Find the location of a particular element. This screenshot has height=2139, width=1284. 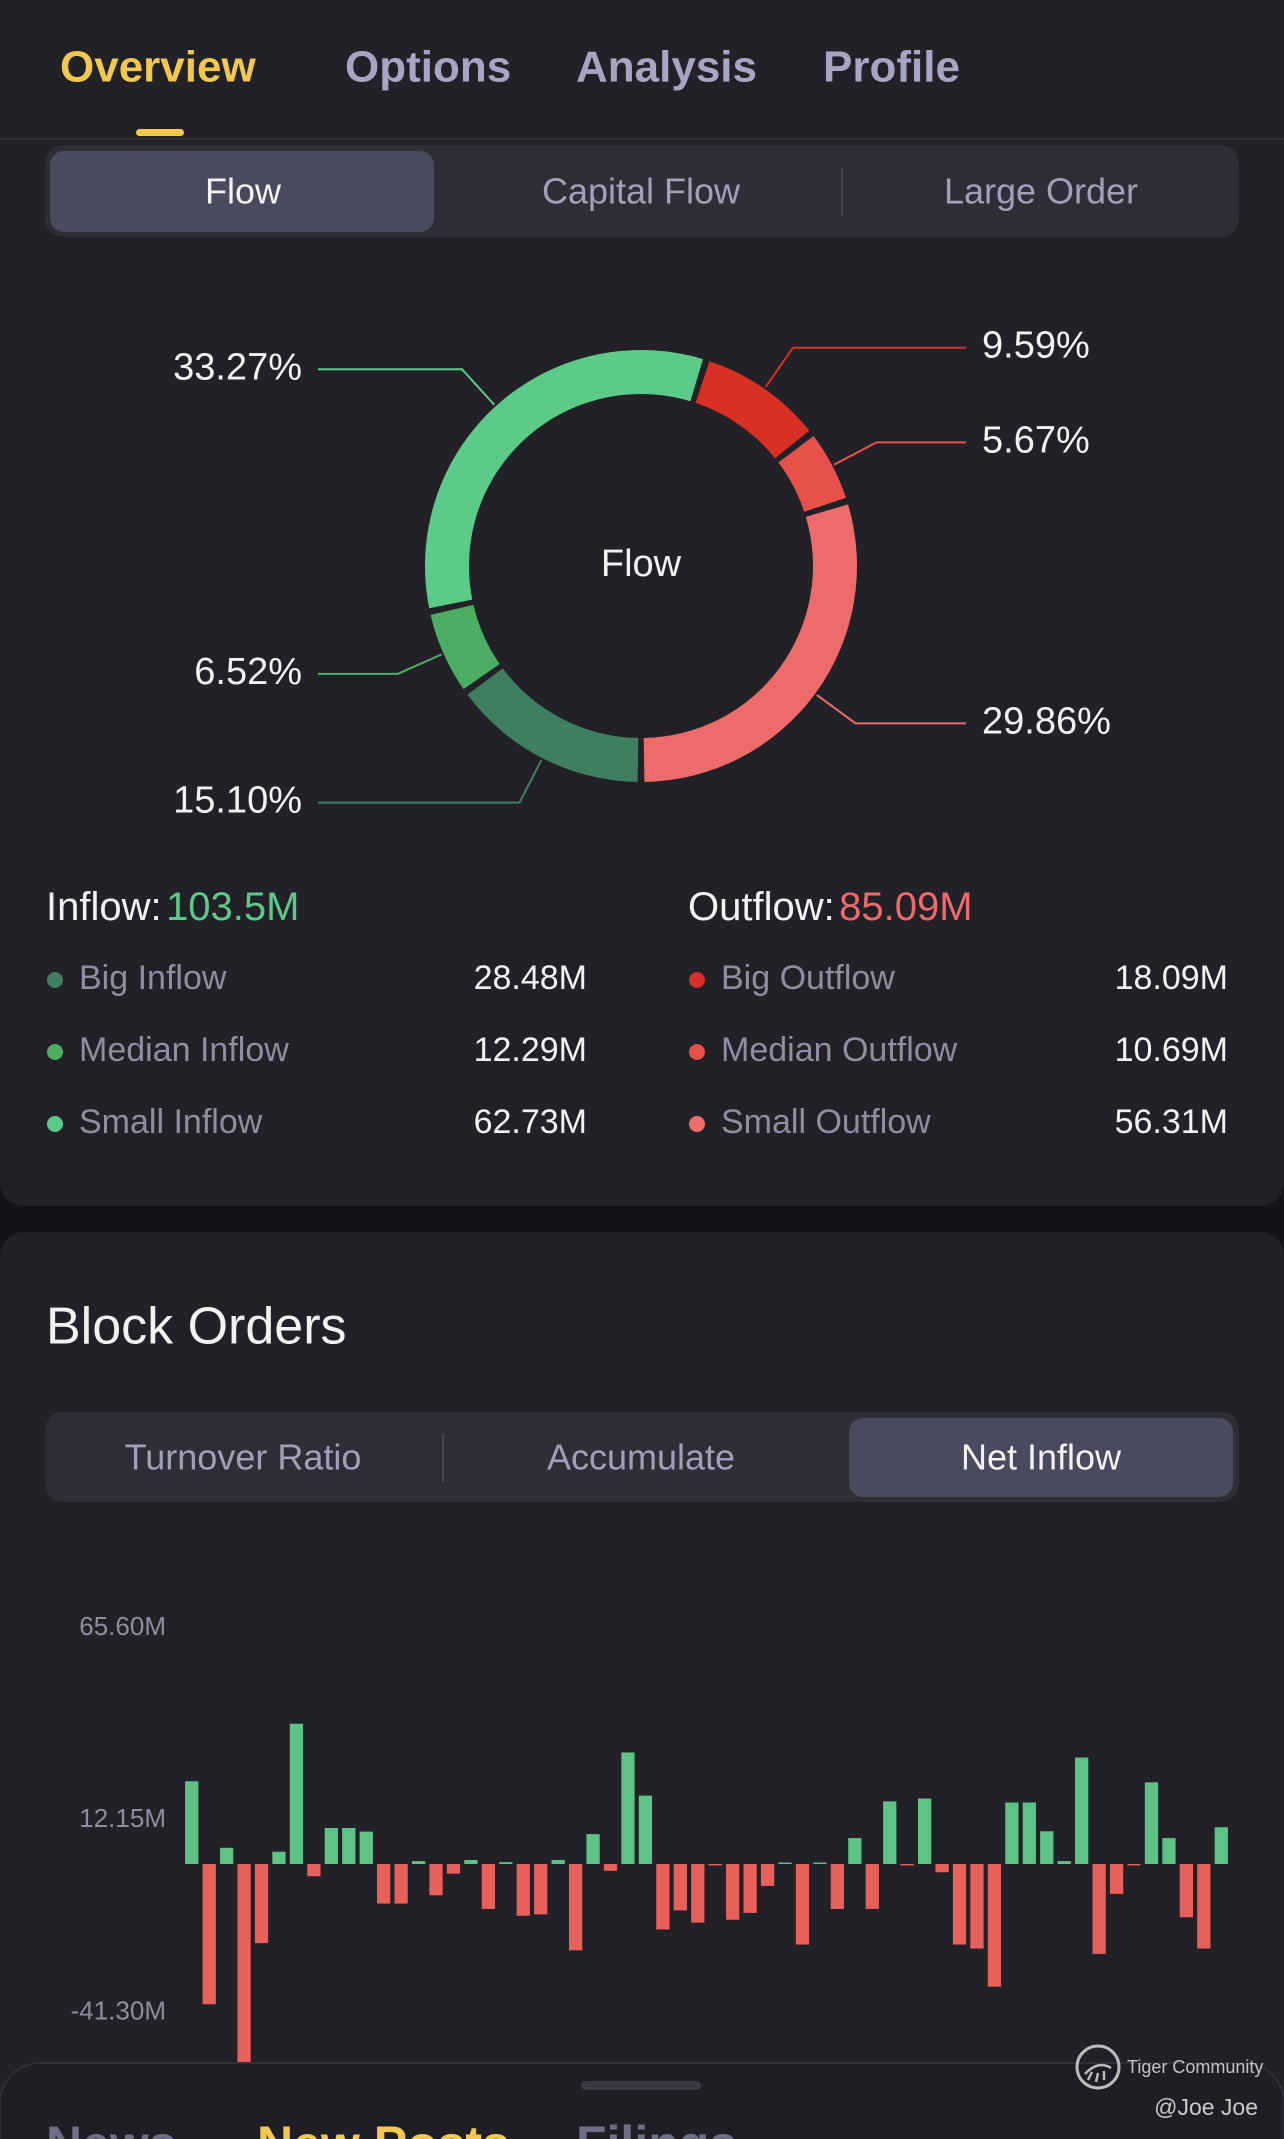

segment: Capital Flow is located at coordinates (641, 191).